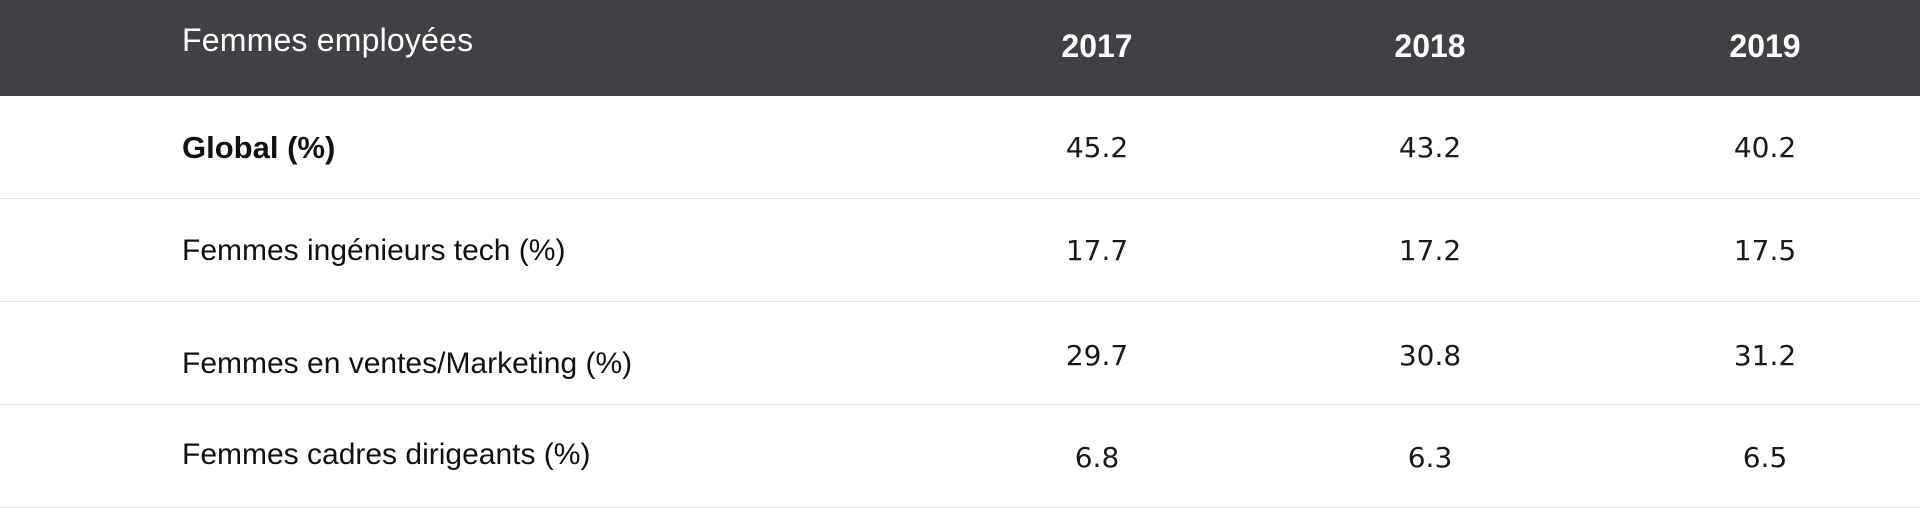 This screenshot has height=508, width=1920. Describe the element at coordinates (1430, 355) in the screenshot. I see `cell-2018: 30.8` at that location.